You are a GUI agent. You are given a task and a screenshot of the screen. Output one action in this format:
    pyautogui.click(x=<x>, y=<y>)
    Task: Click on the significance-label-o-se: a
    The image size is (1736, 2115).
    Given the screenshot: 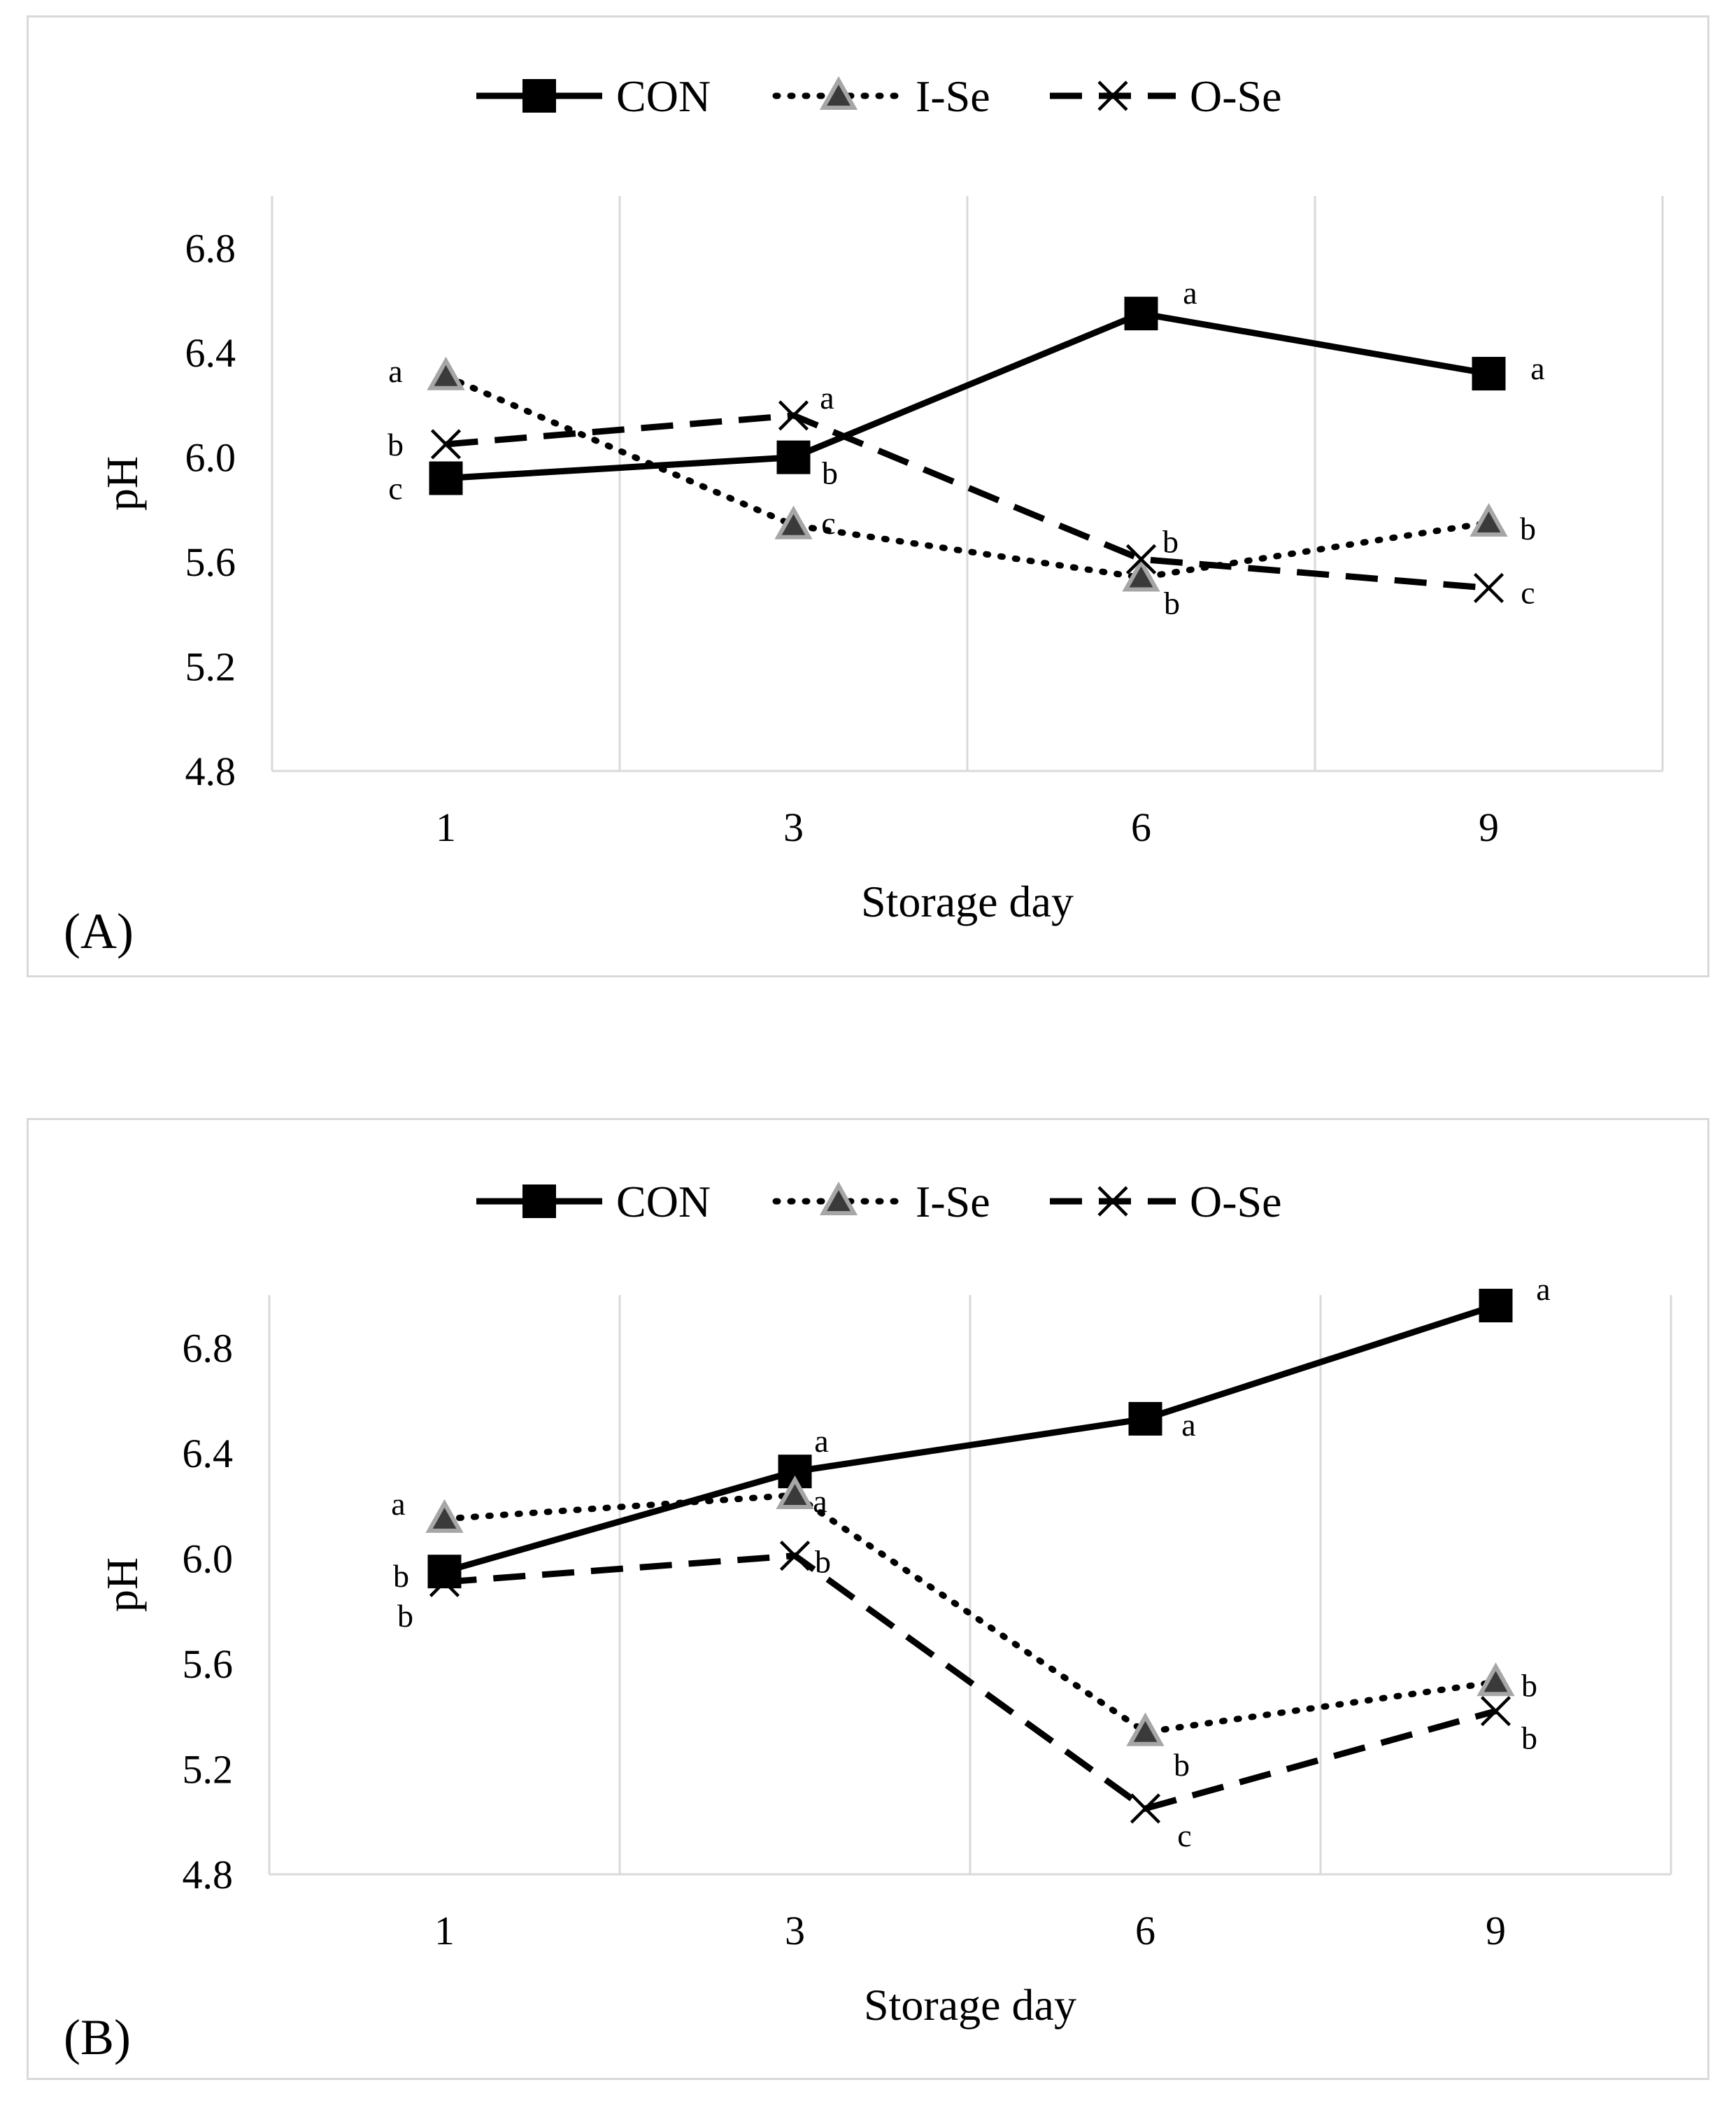 What is the action you would take?
    pyautogui.click(x=827, y=398)
    